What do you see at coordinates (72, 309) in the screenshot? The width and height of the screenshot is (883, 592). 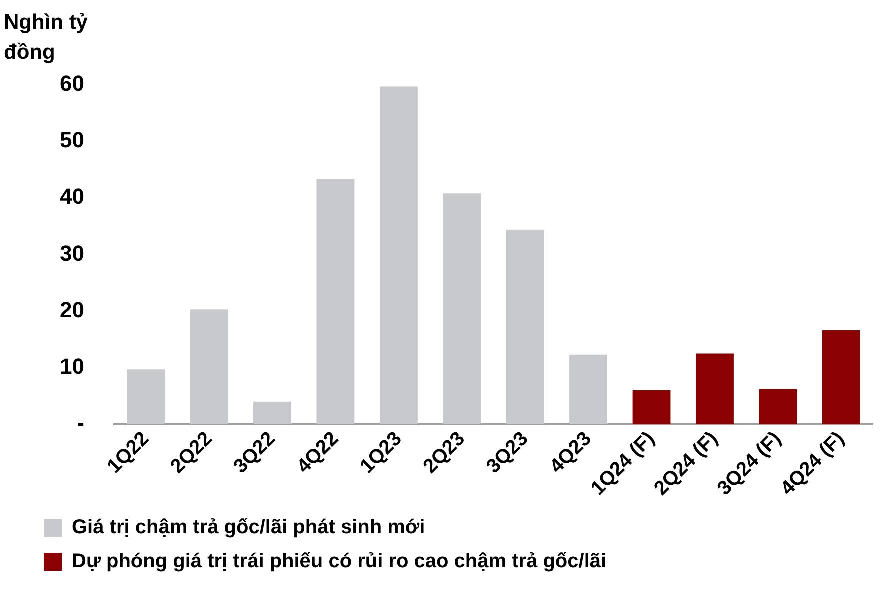 I see `y-tick-label: 20` at bounding box center [72, 309].